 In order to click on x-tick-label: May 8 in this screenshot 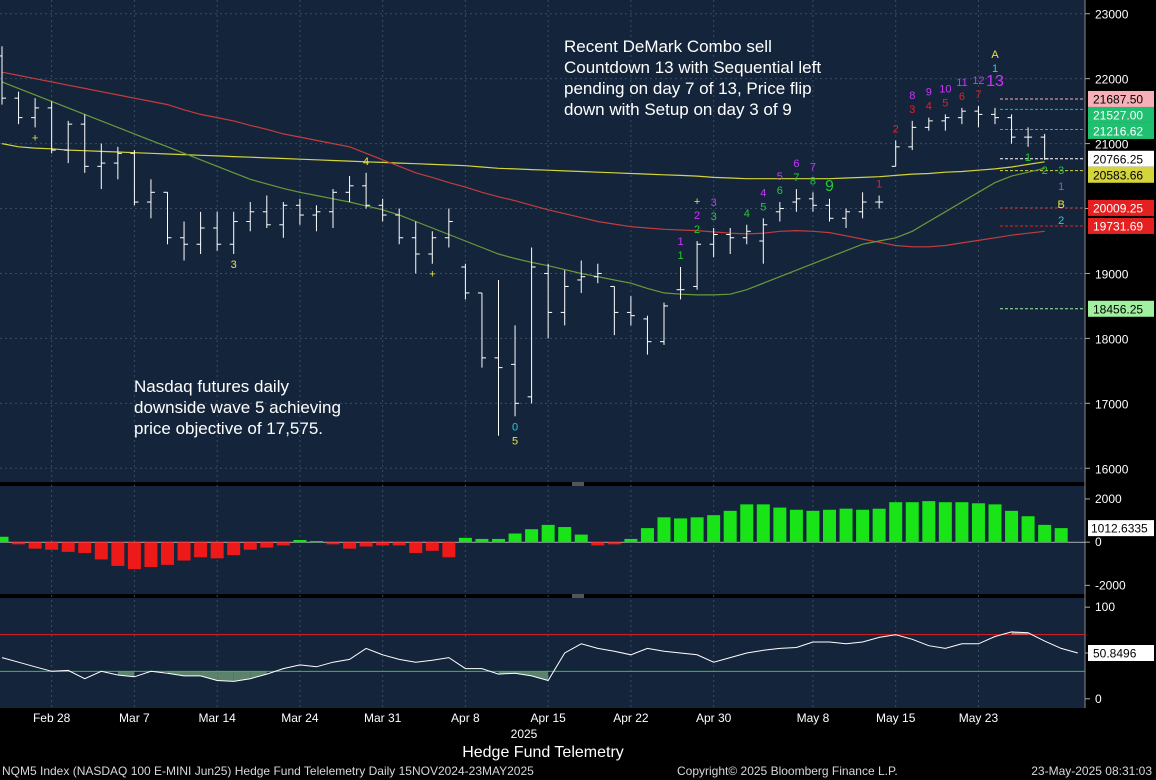, I will do `click(813, 718)`.